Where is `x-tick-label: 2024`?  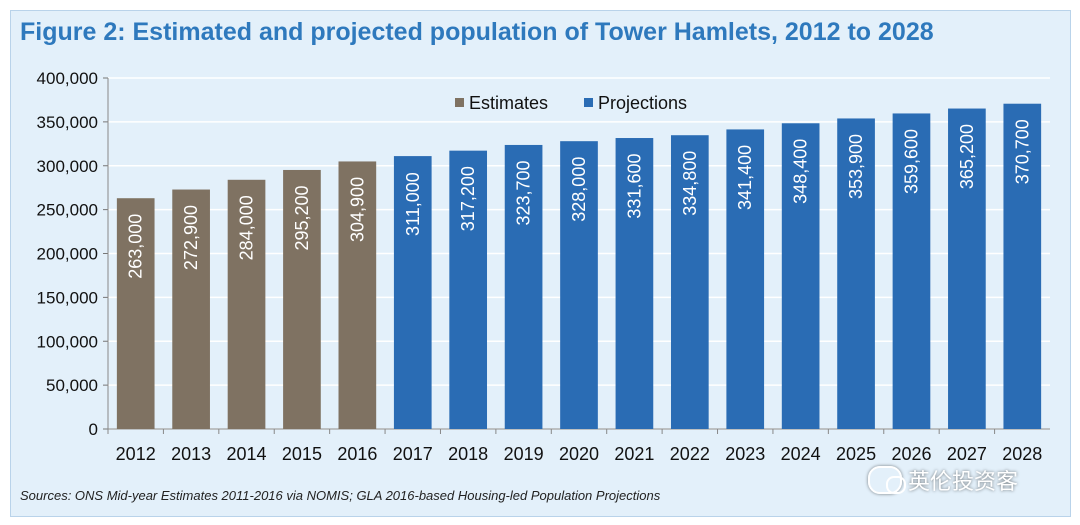 x-tick-label: 2024 is located at coordinates (801, 454).